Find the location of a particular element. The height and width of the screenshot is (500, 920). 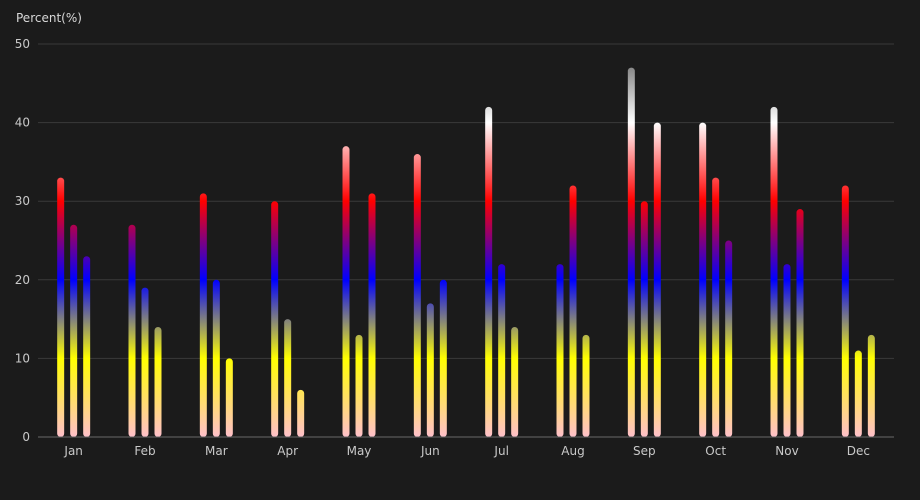

x-tick-label: Sep is located at coordinates (644, 451).